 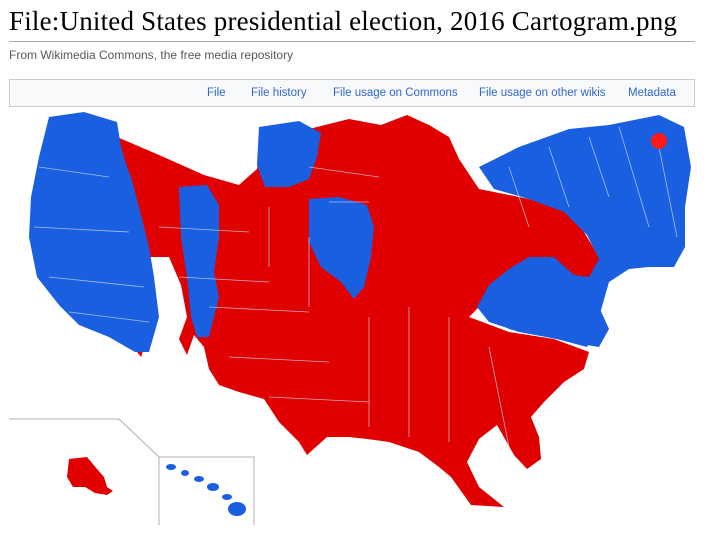 What do you see at coordinates (659, 141) in the screenshot?
I see `dc-marker` at bounding box center [659, 141].